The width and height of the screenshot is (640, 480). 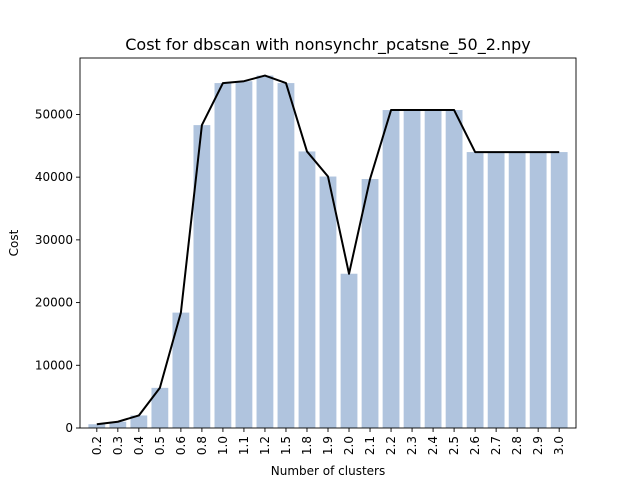 What do you see at coordinates (265, 251) in the screenshot?
I see `bar-1.2` at bounding box center [265, 251].